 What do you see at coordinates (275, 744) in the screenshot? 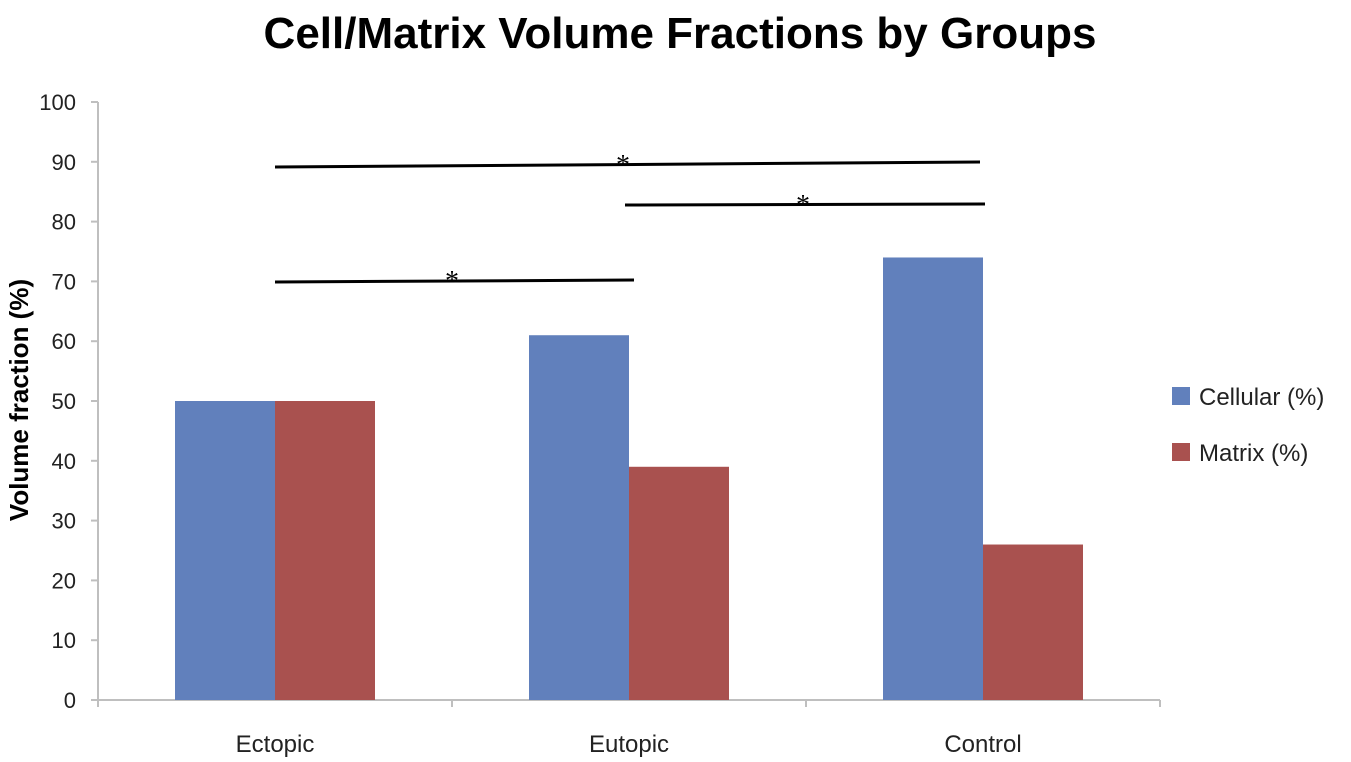
I see `x-tick-label: Ectopic` at bounding box center [275, 744].